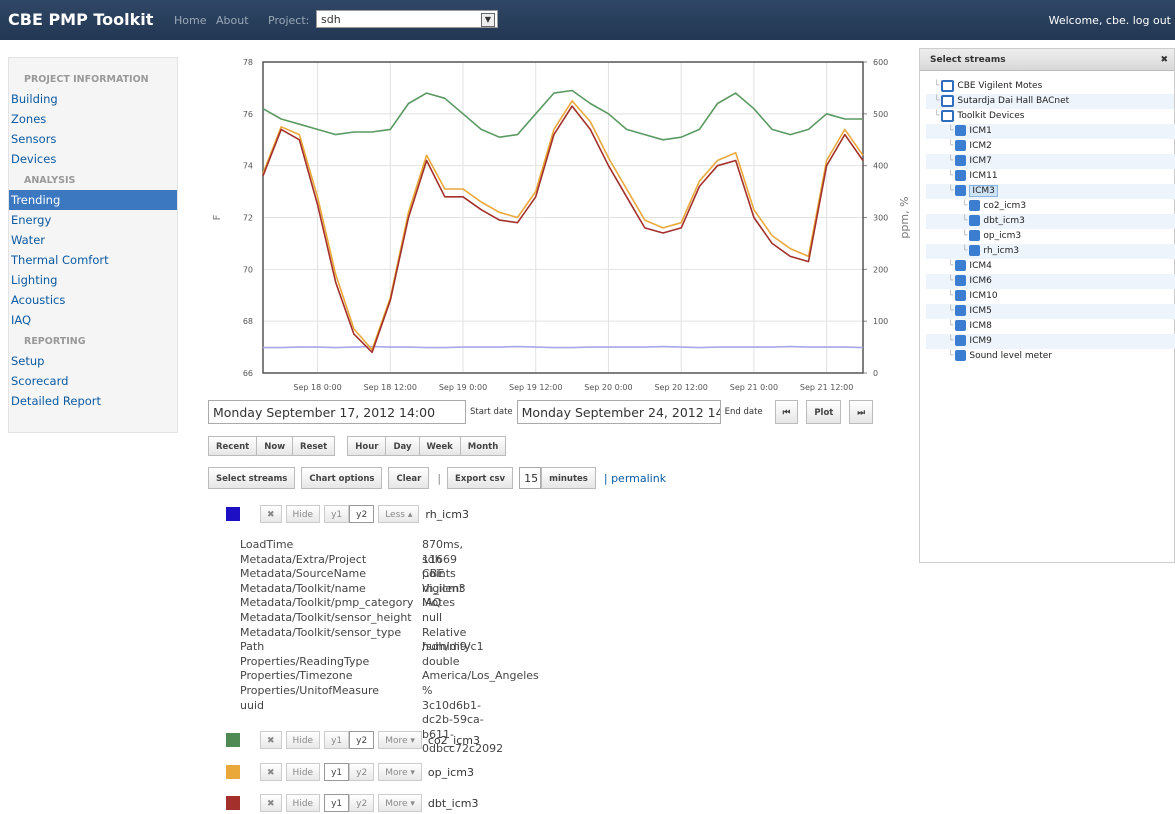 This screenshot has height=814, width=1175. What do you see at coordinates (60, 260) in the screenshot?
I see `nav-item: Thermal Comfort` at bounding box center [60, 260].